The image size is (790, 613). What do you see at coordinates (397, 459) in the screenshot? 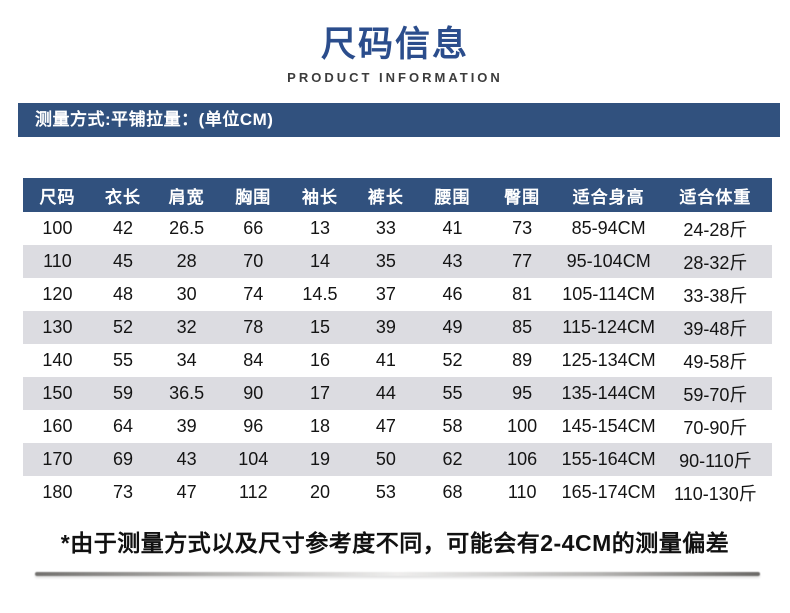
I see `table-row: 170 69 43 104 19 50 62 106 155-164CM 90-110斤` at bounding box center [397, 459].